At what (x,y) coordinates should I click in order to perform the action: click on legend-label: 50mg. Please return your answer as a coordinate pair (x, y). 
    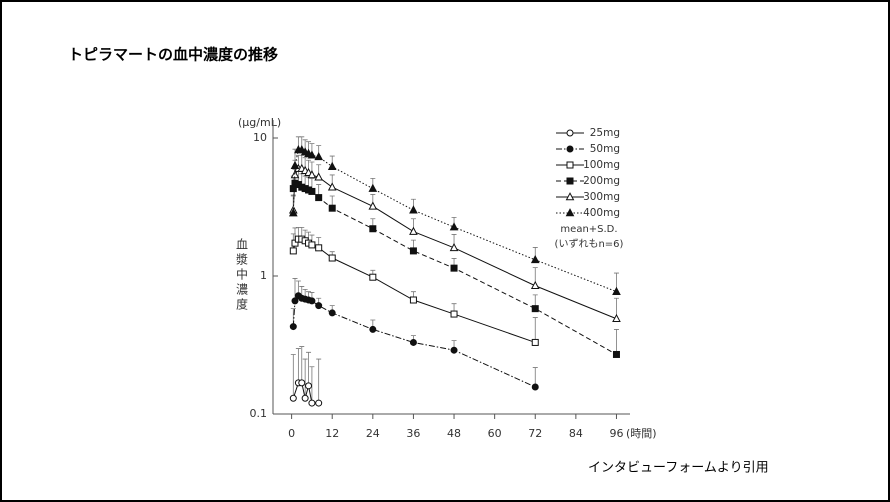
    Looking at the image, I should click on (605, 149).